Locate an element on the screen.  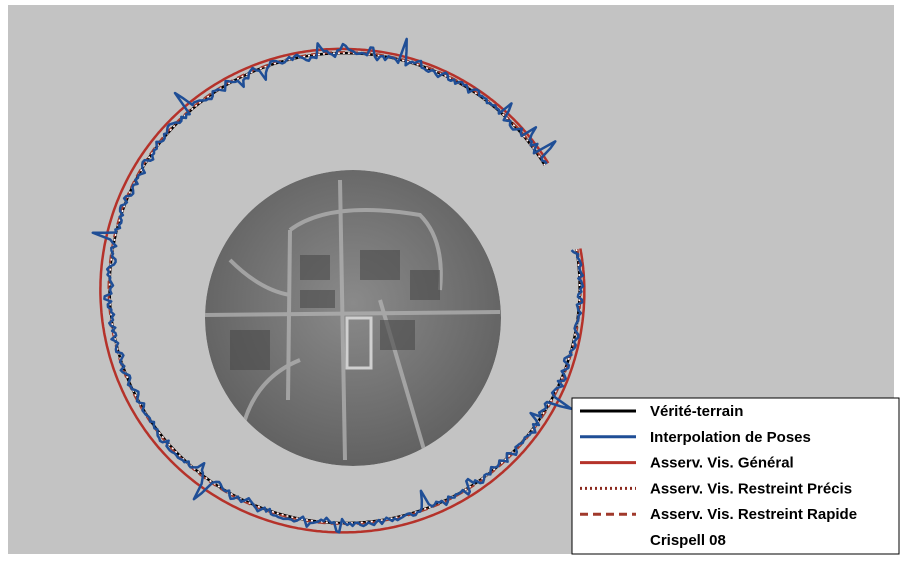
legend-label: Asserv. Vis. Général is located at coordinates (722, 463).